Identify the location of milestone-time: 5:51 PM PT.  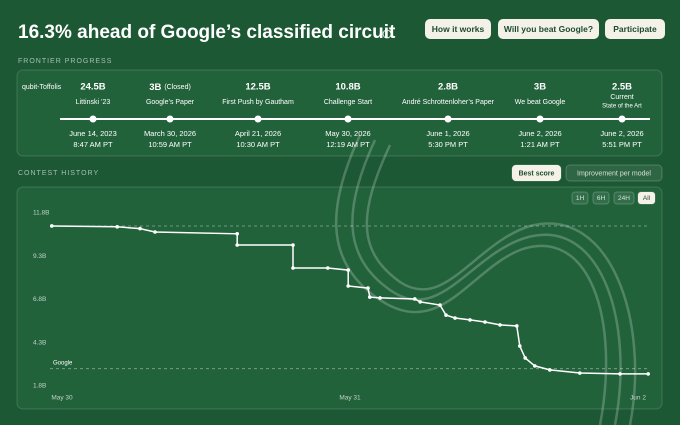
(622, 144).